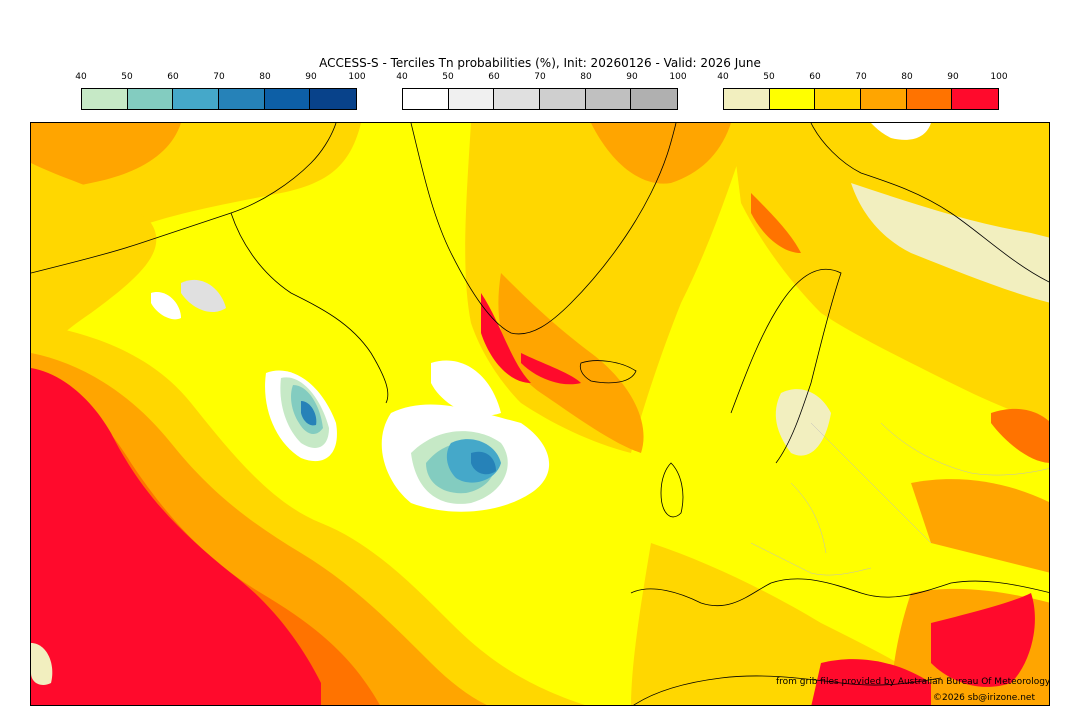 This screenshot has height=718, width=1080. I want to click on orange-region-iceland-sea, so click(571, 363).